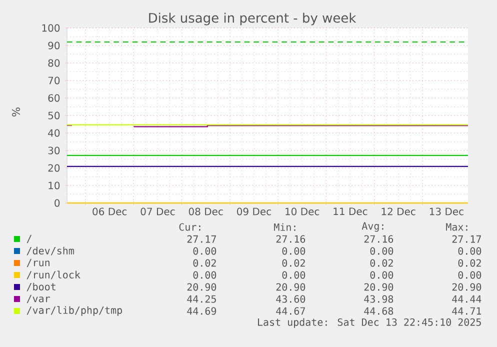 The height and width of the screenshot is (347, 497). Describe the element at coordinates (467, 299) in the screenshot. I see `text: 44.44` at that location.